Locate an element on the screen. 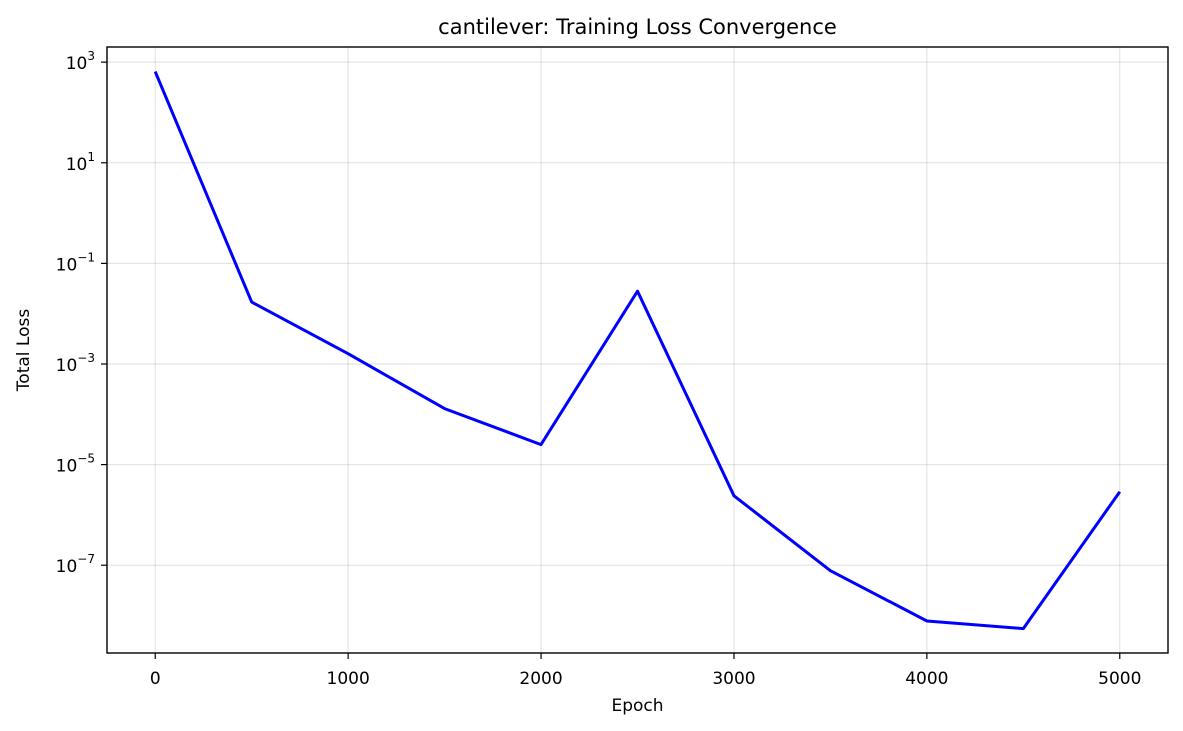 The width and height of the screenshot is (1183, 731). chart-title: cantilever: Training Loss Convergence is located at coordinates (637, 27).